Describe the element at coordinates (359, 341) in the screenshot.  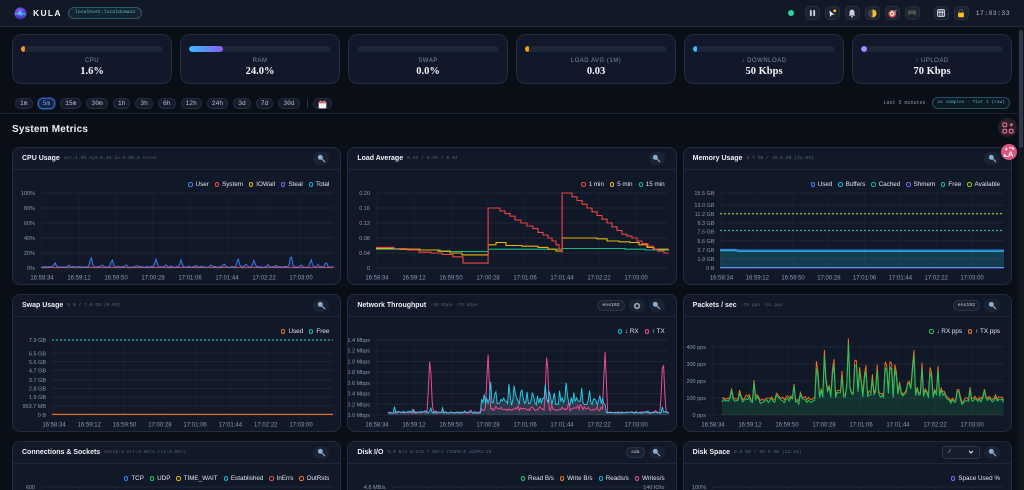
I see `svg-text: 1.4 Mbps` at that location.